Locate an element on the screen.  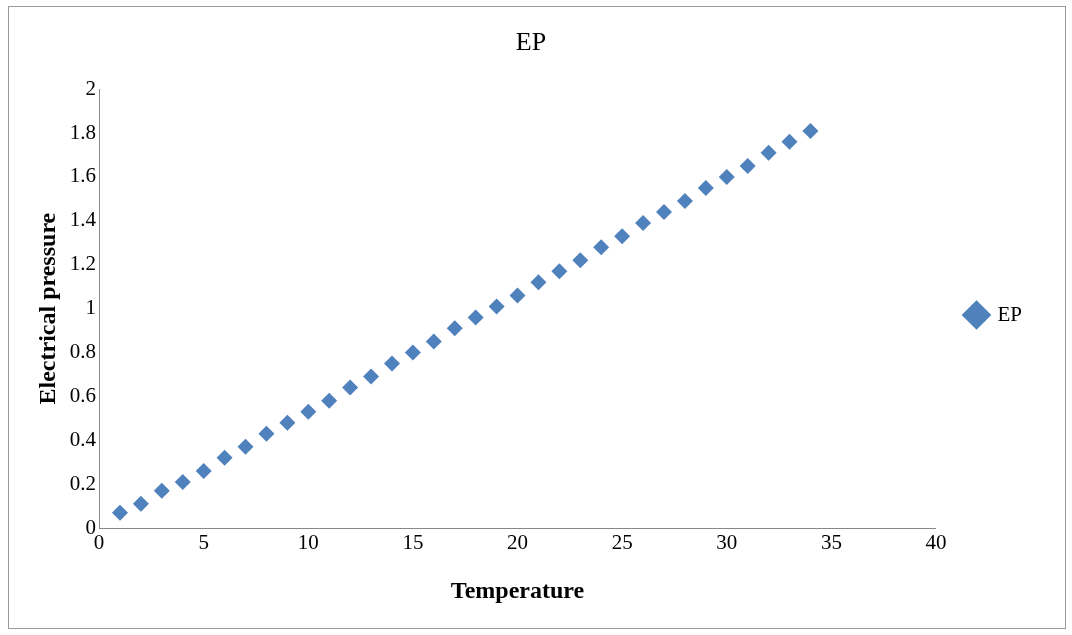
x-tick-label: 5 is located at coordinates (203, 542).